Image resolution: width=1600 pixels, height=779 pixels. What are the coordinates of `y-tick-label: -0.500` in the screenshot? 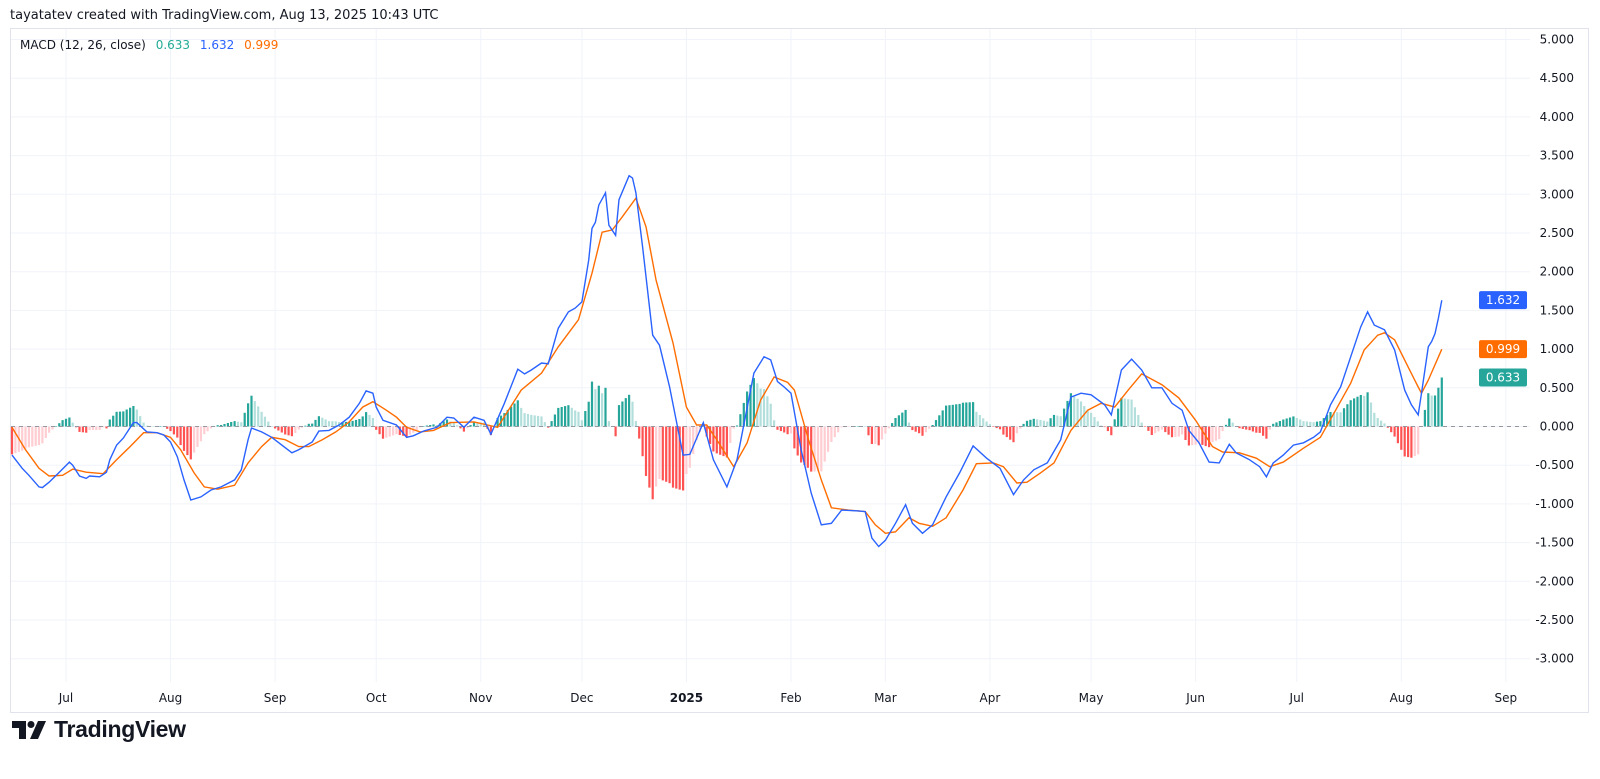 It's located at (1554, 465).